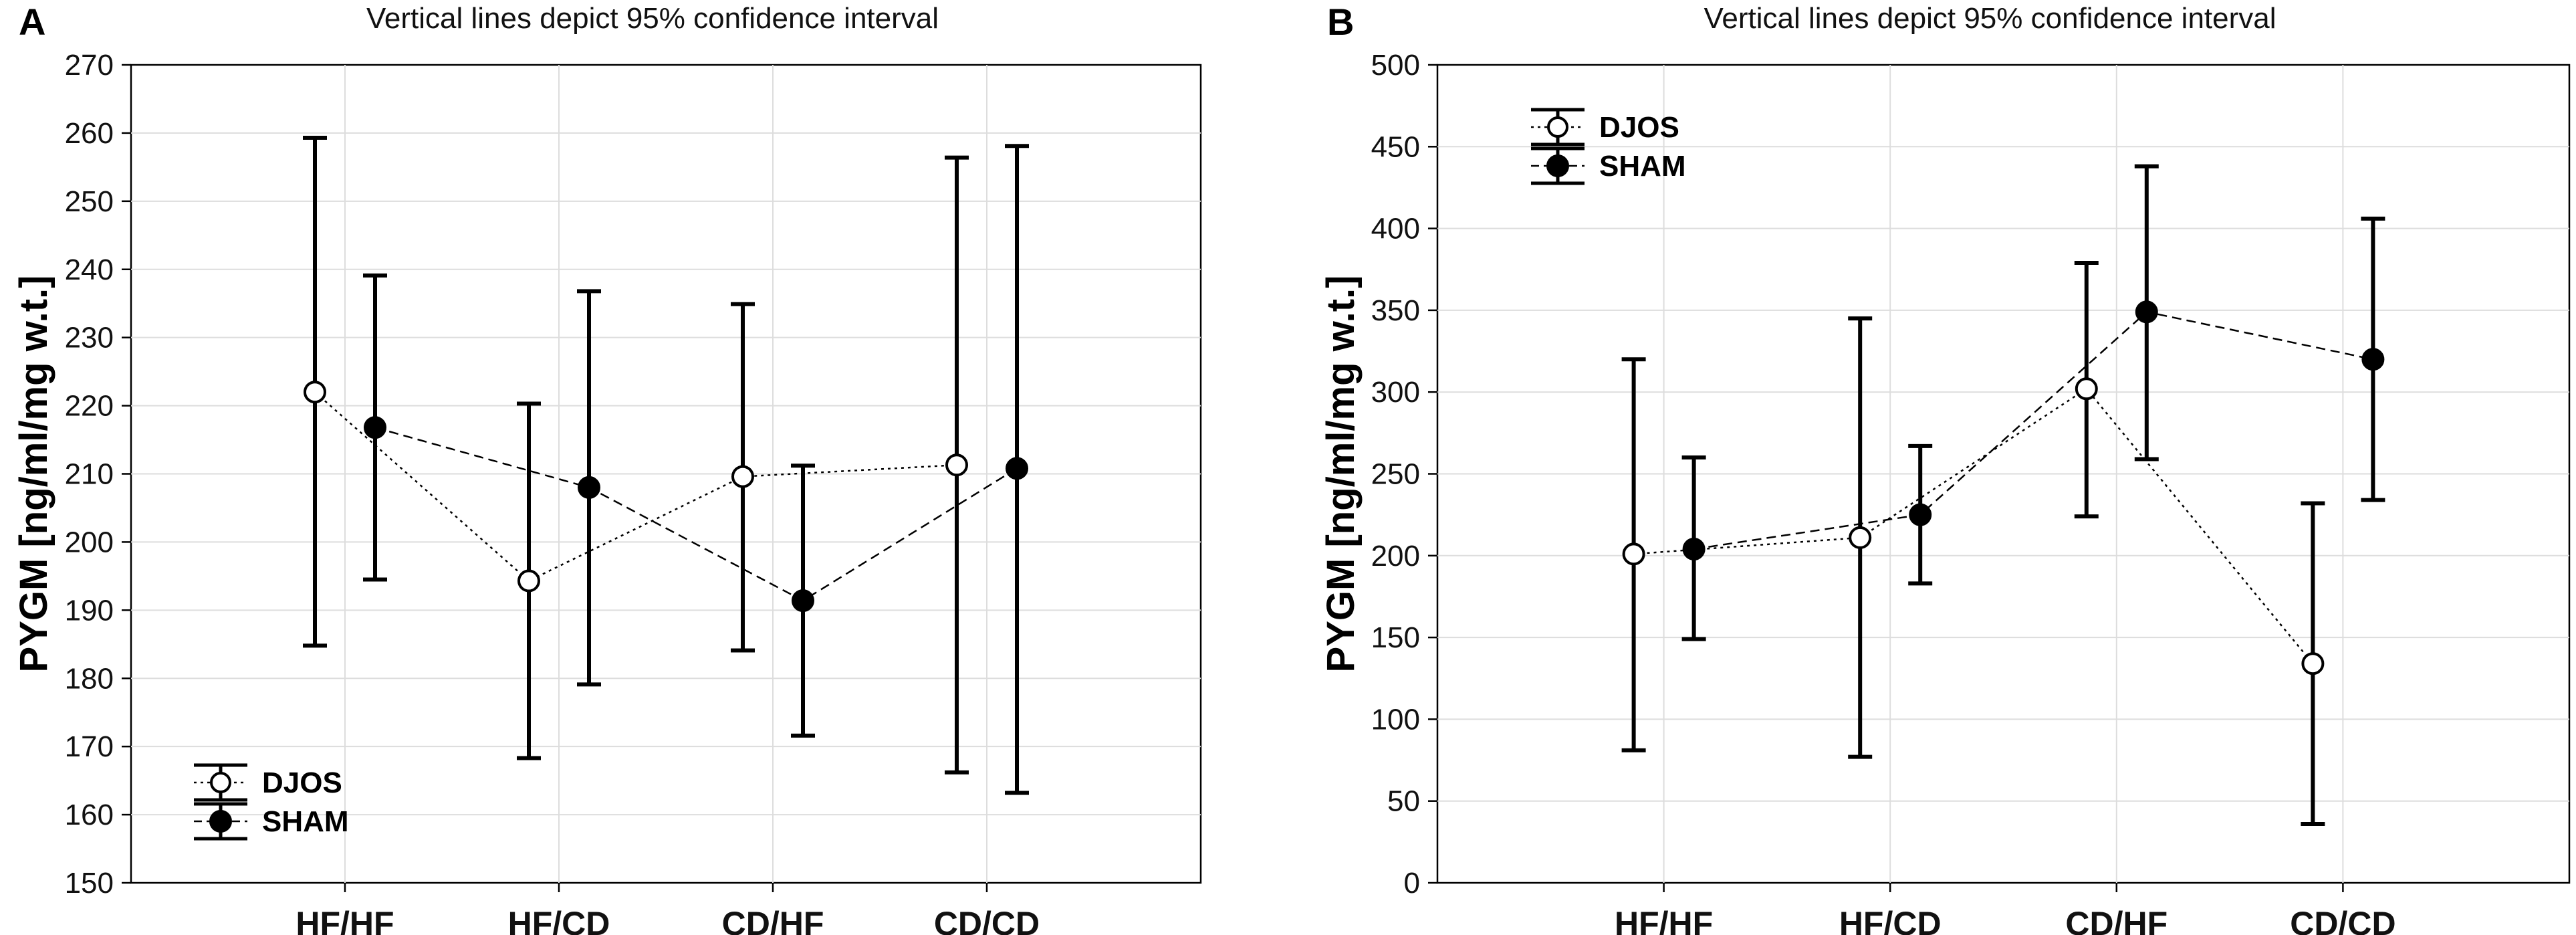 The height and width of the screenshot is (935, 2576). Describe the element at coordinates (32, 22) in the screenshot. I see `panel-label: A` at that location.